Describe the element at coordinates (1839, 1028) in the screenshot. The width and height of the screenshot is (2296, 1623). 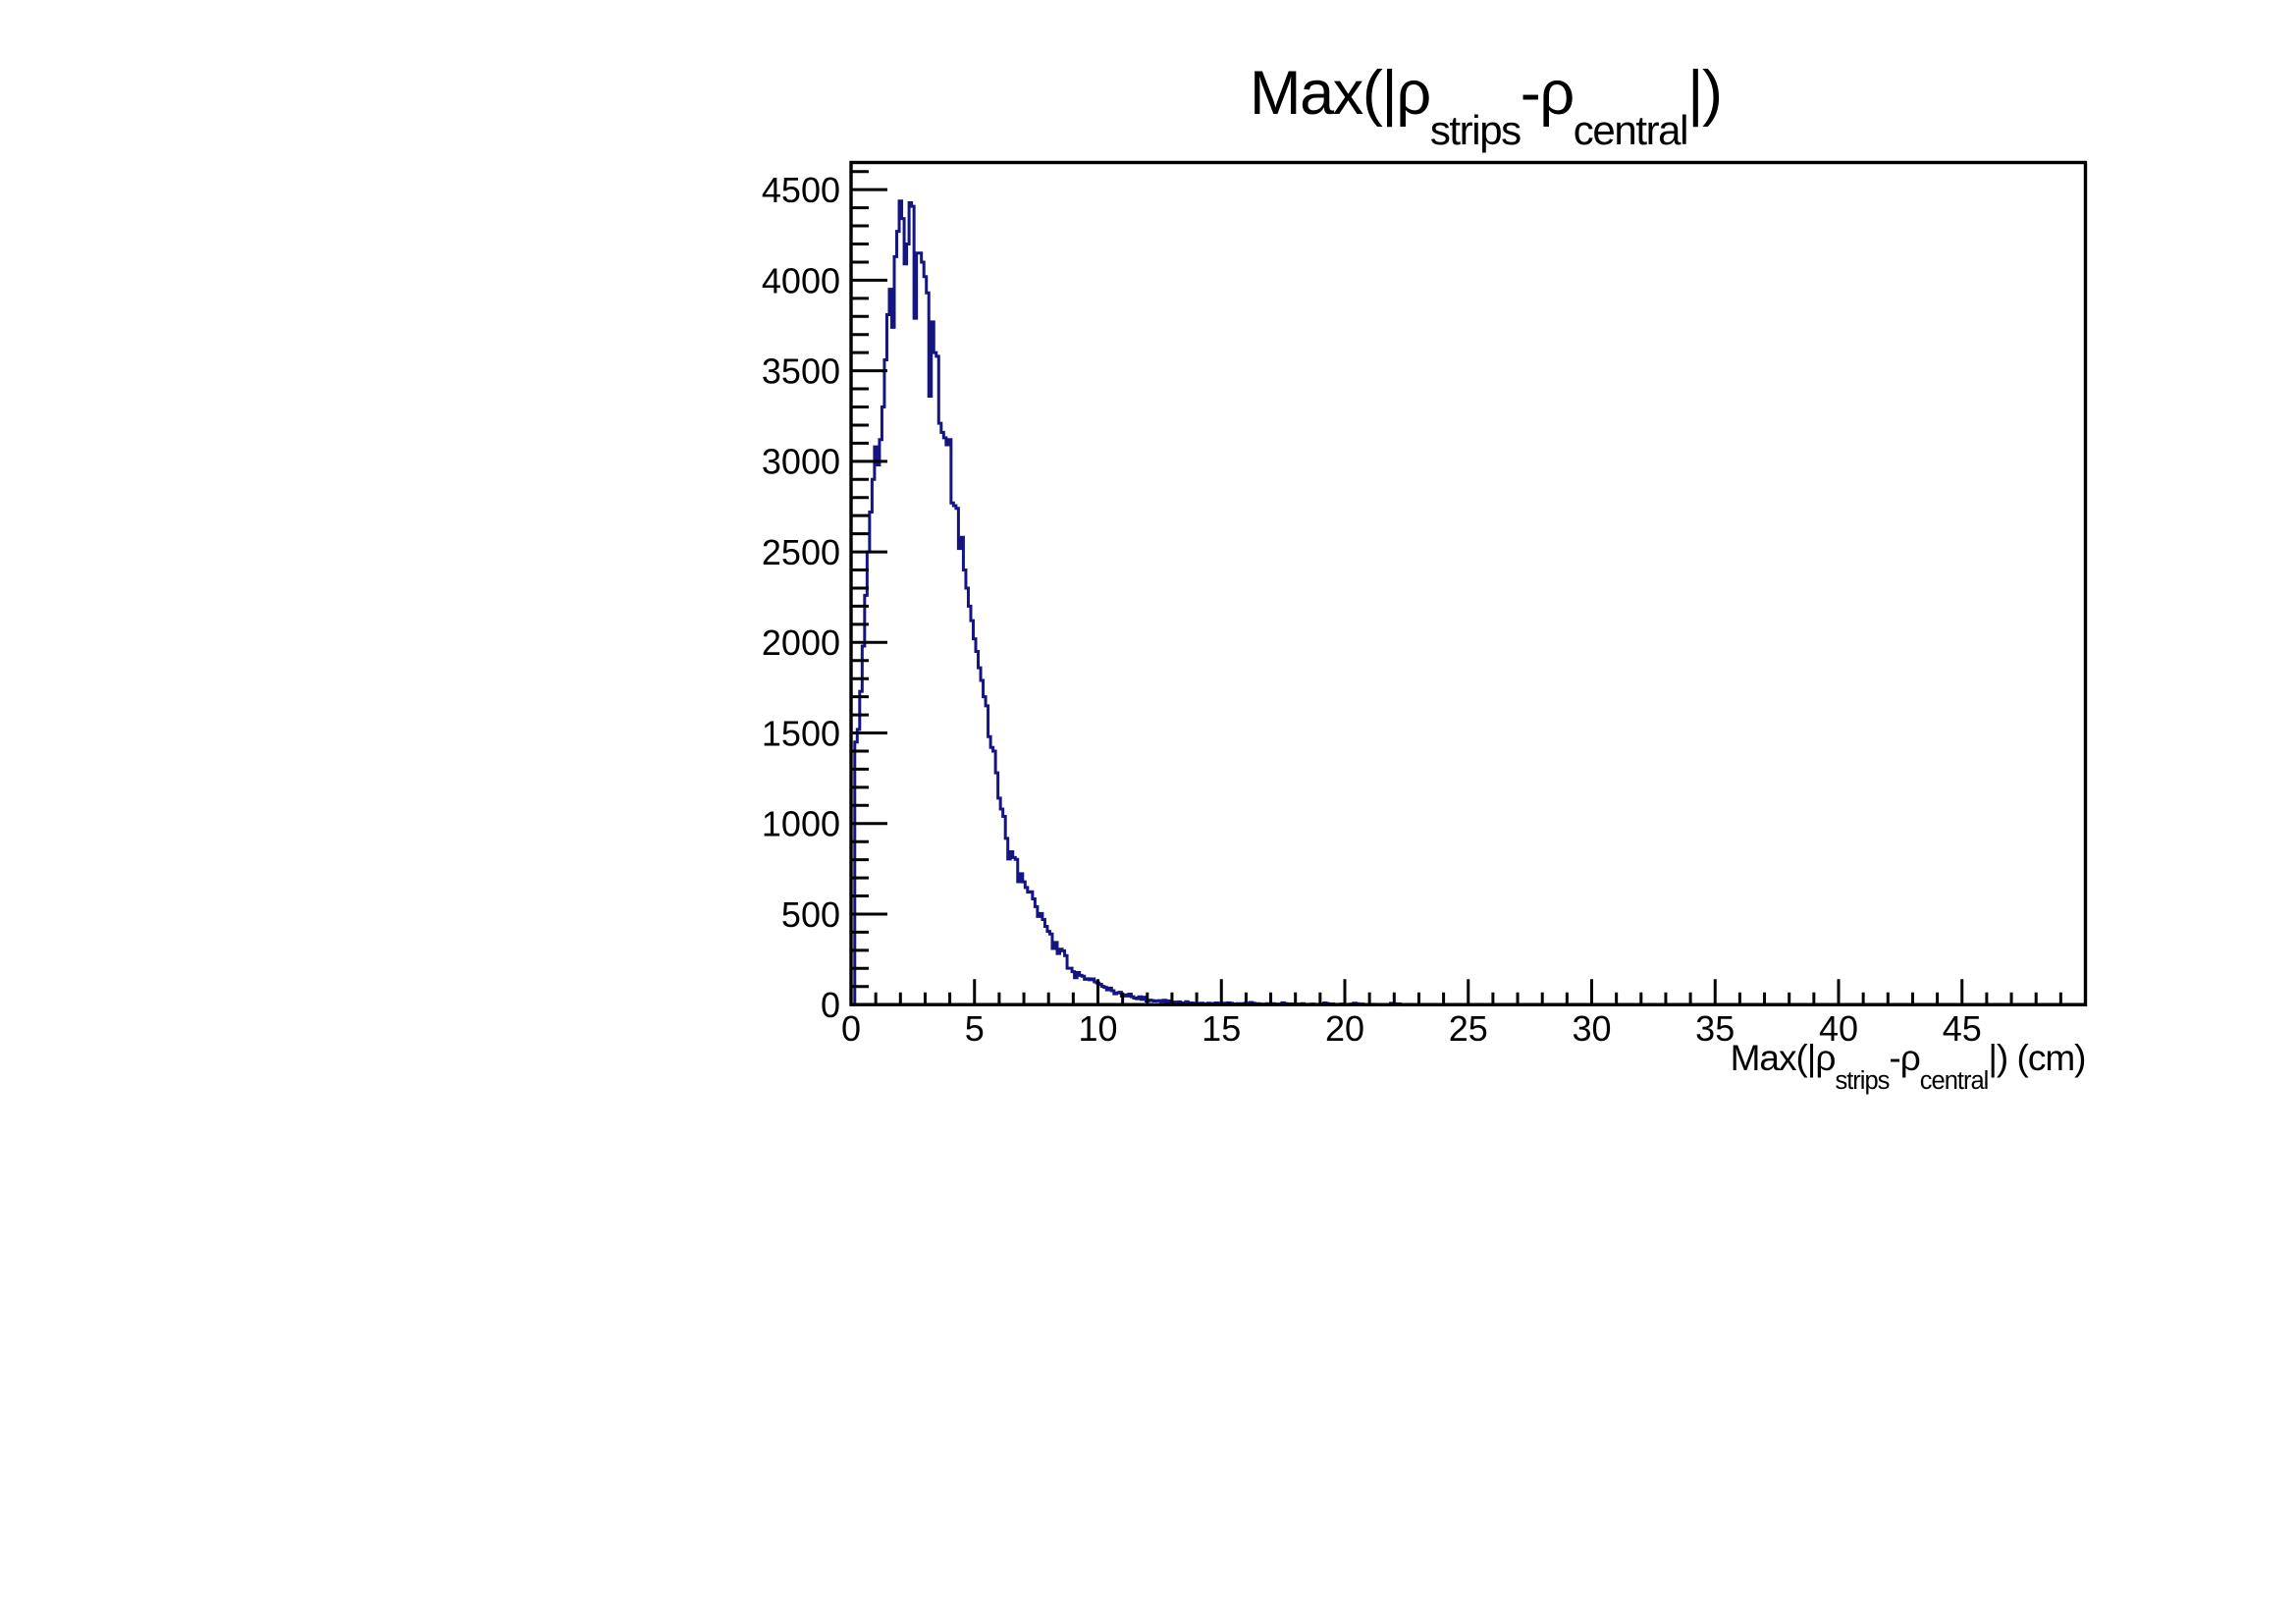
I see `svg-text: 40` at that location.